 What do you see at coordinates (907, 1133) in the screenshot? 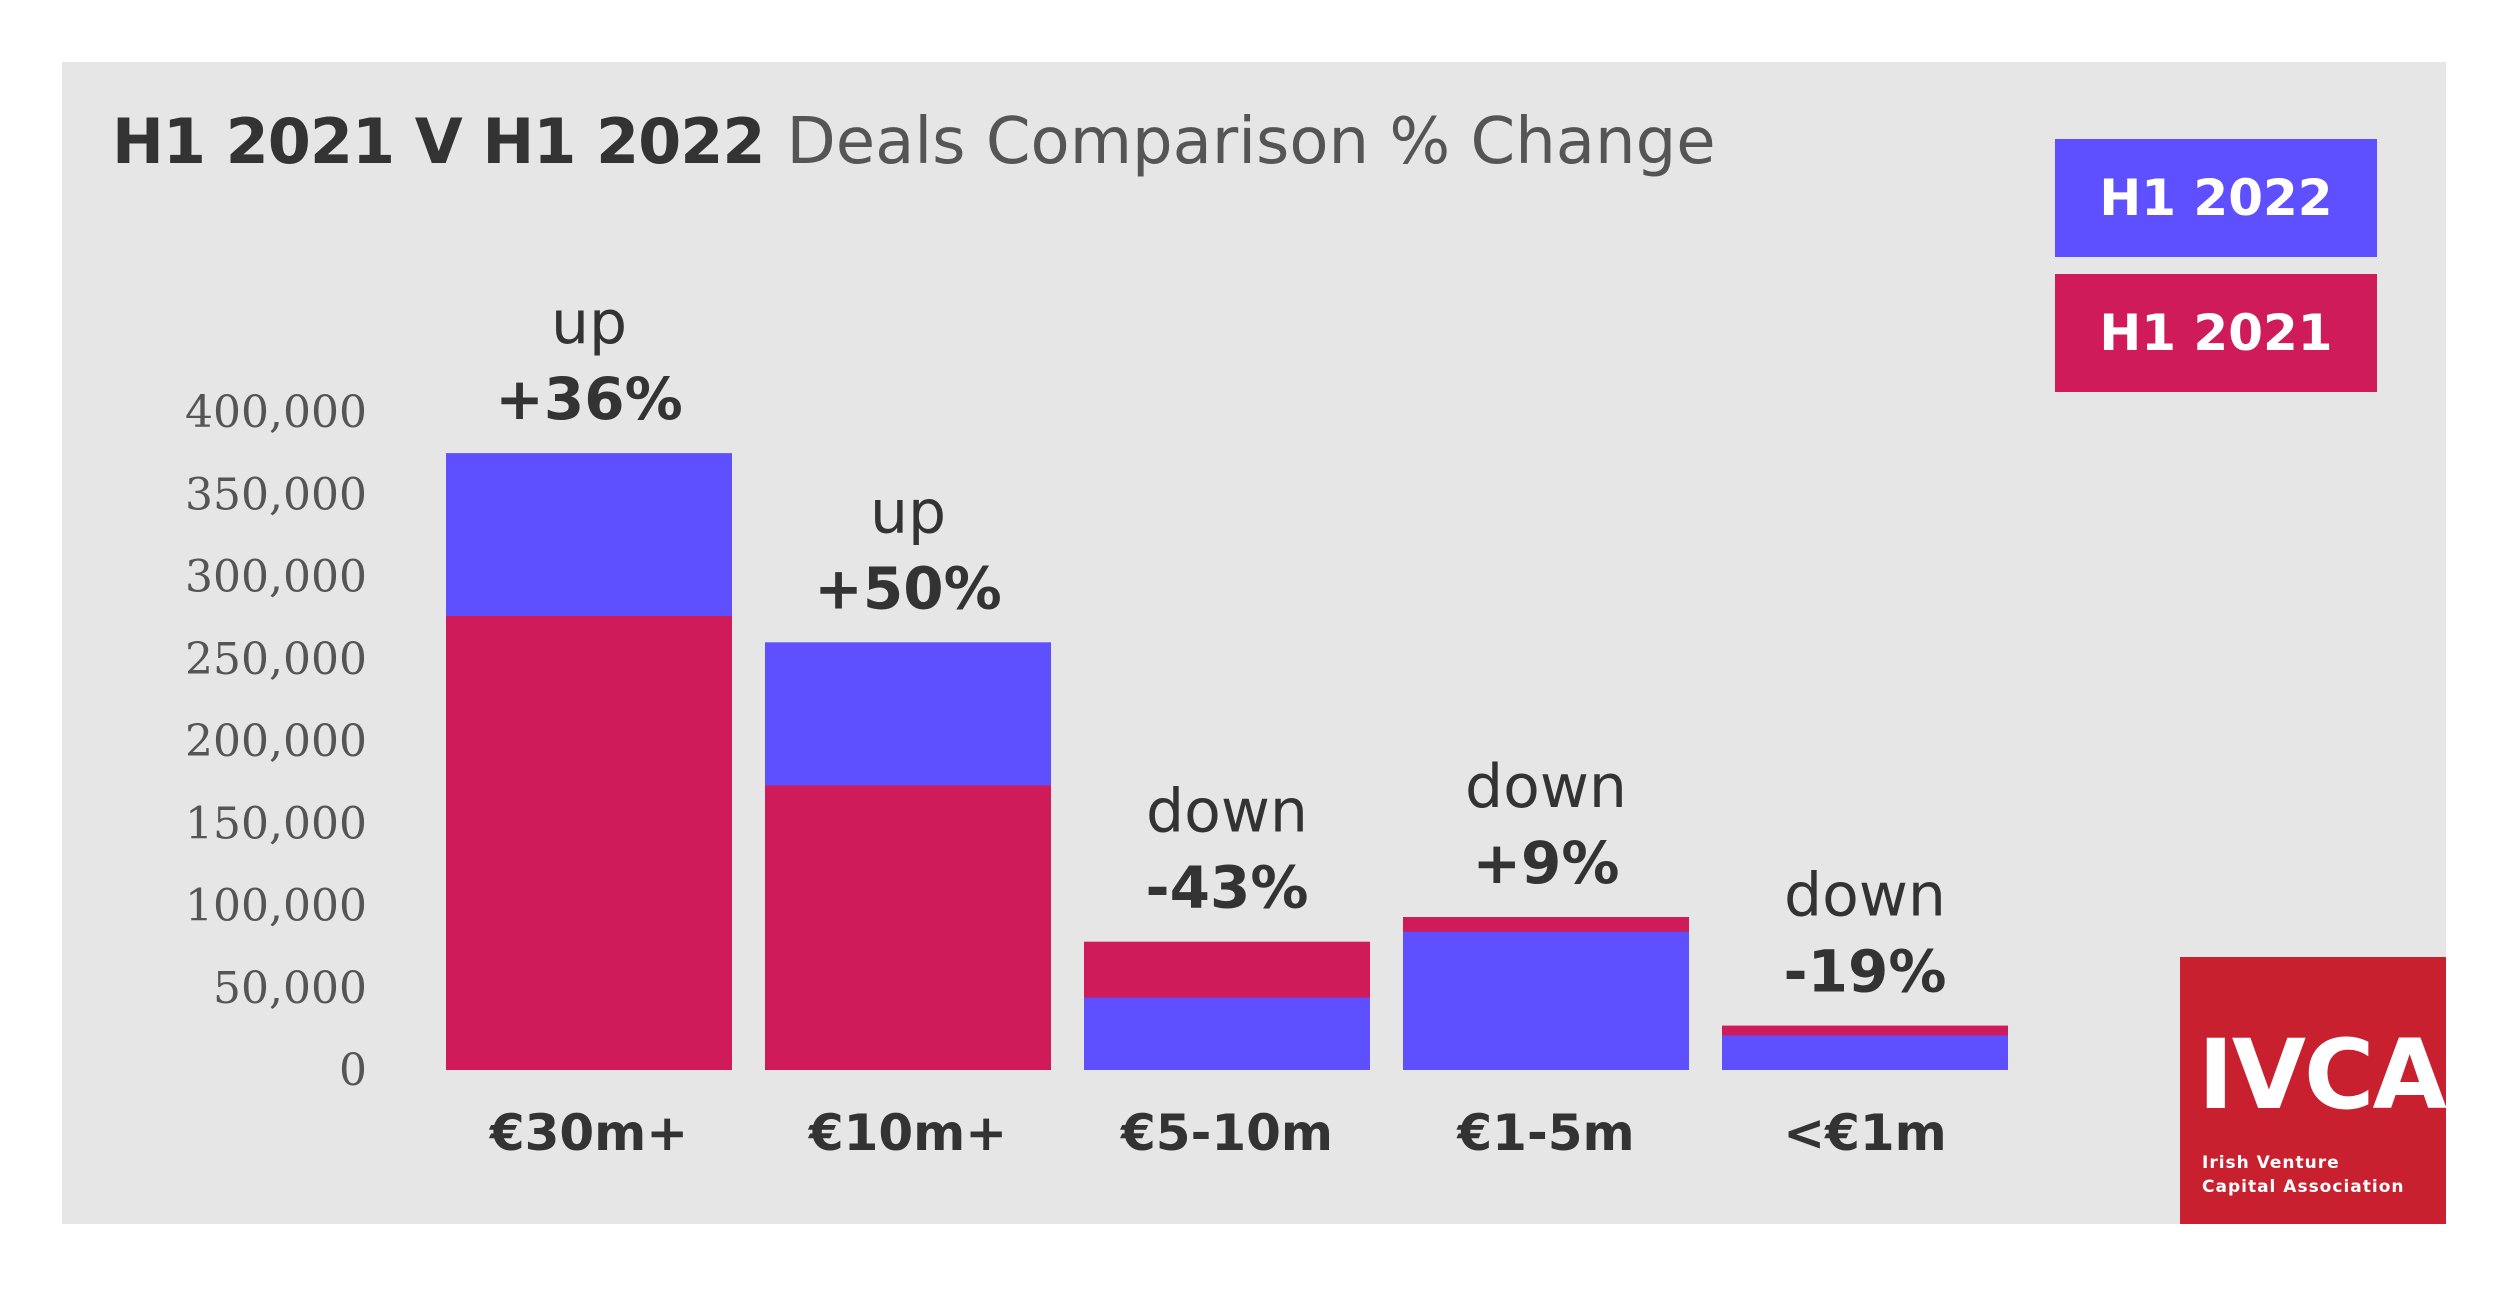
I see `x-category-label: €10m+` at bounding box center [907, 1133].